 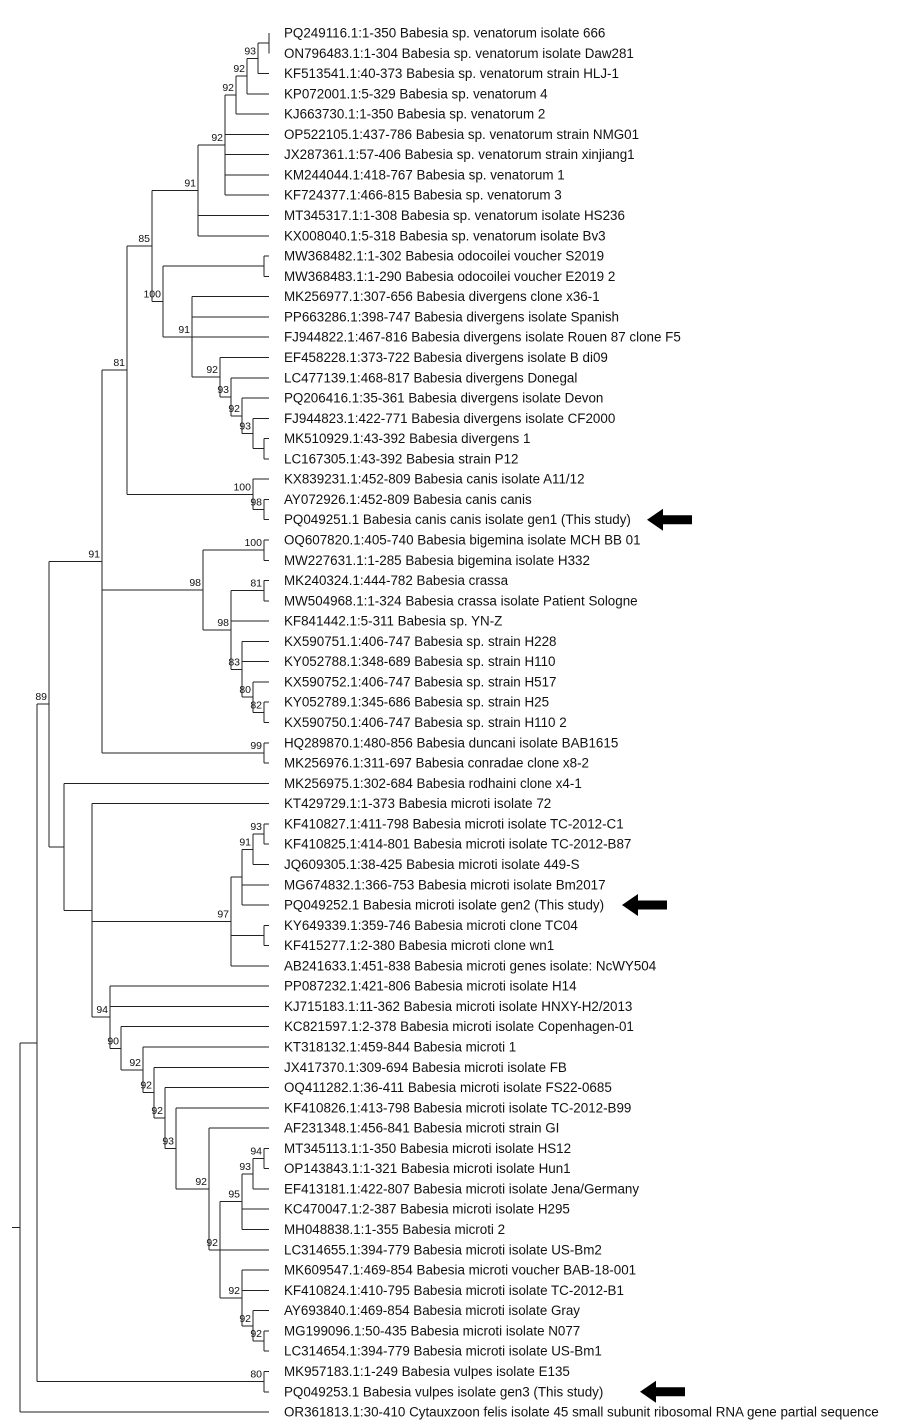 I want to click on support-value-AC: 91, so click(x=245, y=842).